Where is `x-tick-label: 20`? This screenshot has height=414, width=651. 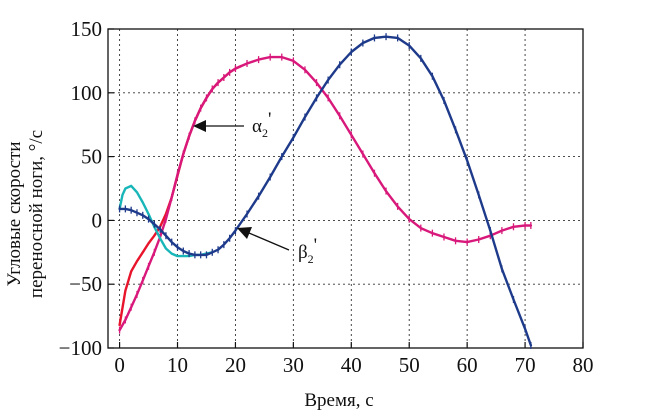 x-tick-label: 20 is located at coordinates (235, 365).